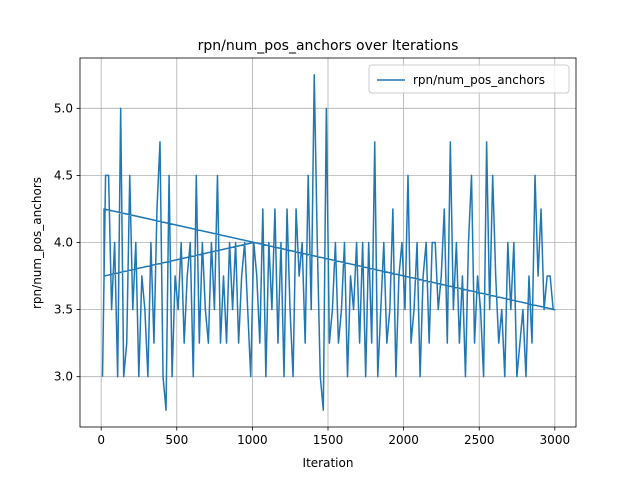 This screenshot has width=640, height=484. What do you see at coordinates (63, 108) in the screenshot?
I see `y-tick-label: 5.0` at bounding box center [63, 108].